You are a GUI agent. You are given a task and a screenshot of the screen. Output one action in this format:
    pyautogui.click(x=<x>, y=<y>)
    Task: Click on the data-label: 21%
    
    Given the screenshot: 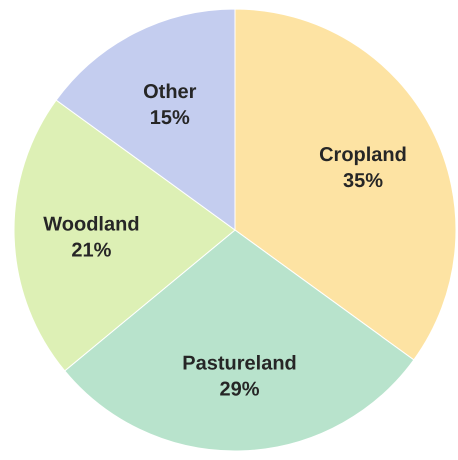 What is the action you would take?
    pyautogui.click(x=91, y=251)
    